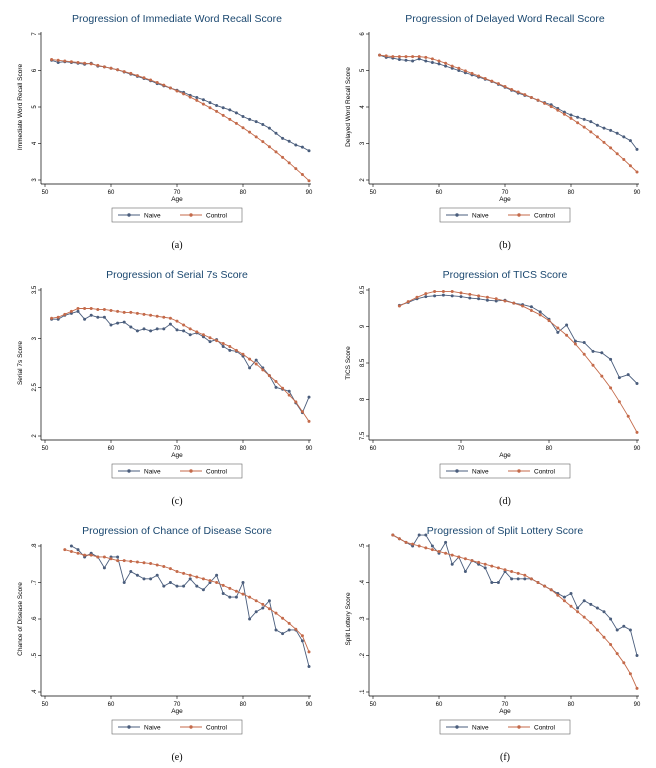  What do you see at coordinates (20, 363) in the screenshot?
I see `y-axis-label: Serial 7s Score` at bounding box center [20, 363].